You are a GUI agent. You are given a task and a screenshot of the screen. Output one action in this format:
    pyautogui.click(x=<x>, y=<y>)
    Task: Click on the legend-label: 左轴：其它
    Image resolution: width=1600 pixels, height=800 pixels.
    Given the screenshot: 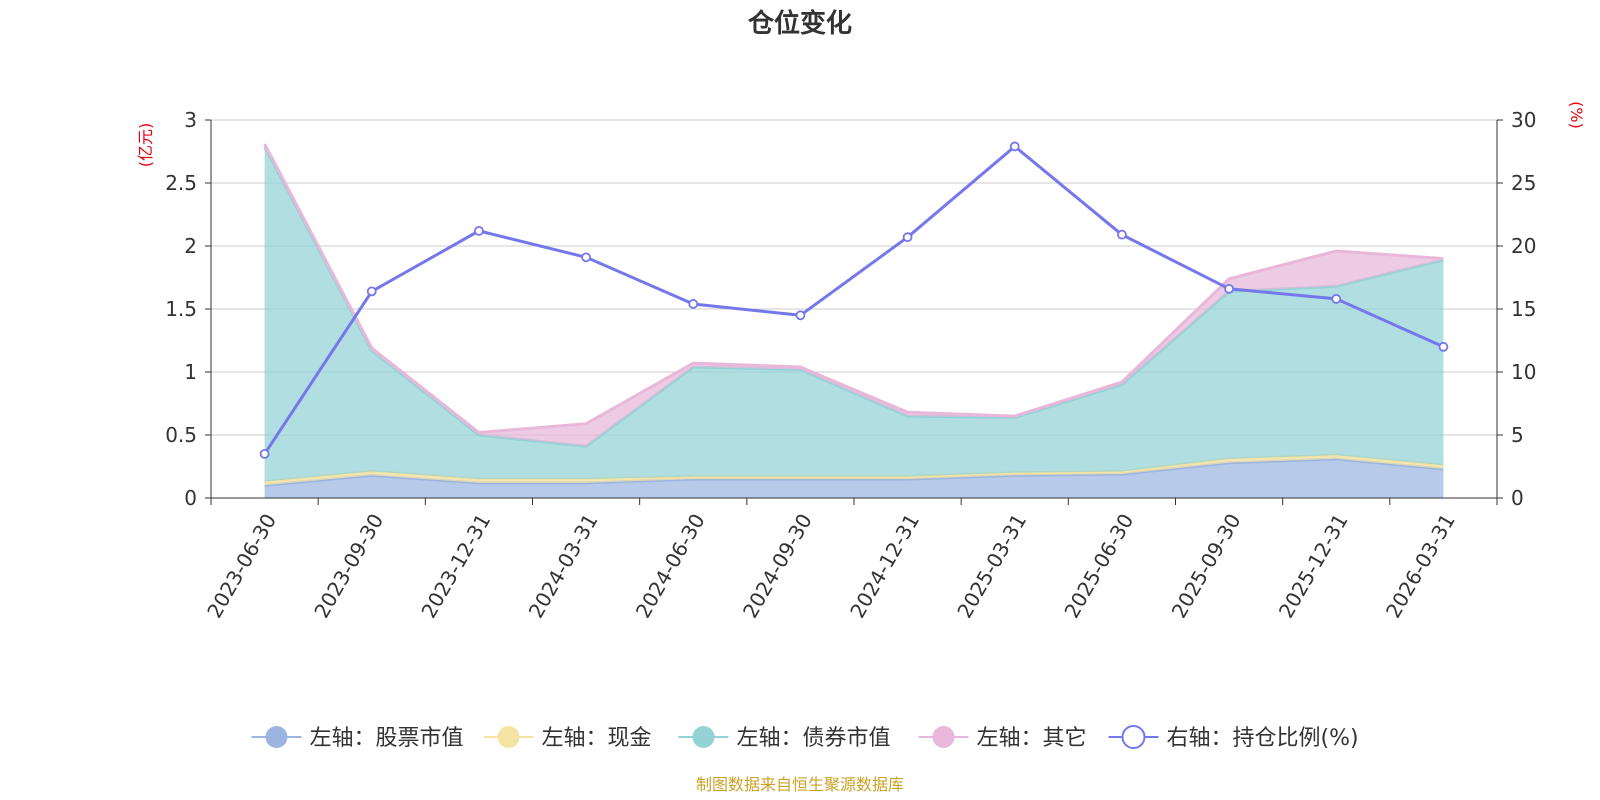 What is the action you would take?
    pyautogui.click(x=1032, y=738)
    